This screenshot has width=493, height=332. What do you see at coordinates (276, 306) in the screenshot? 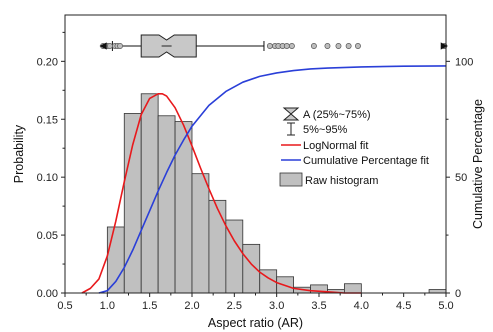
I see `x-tick-label: 3.0` at bounding box center [276, 306].